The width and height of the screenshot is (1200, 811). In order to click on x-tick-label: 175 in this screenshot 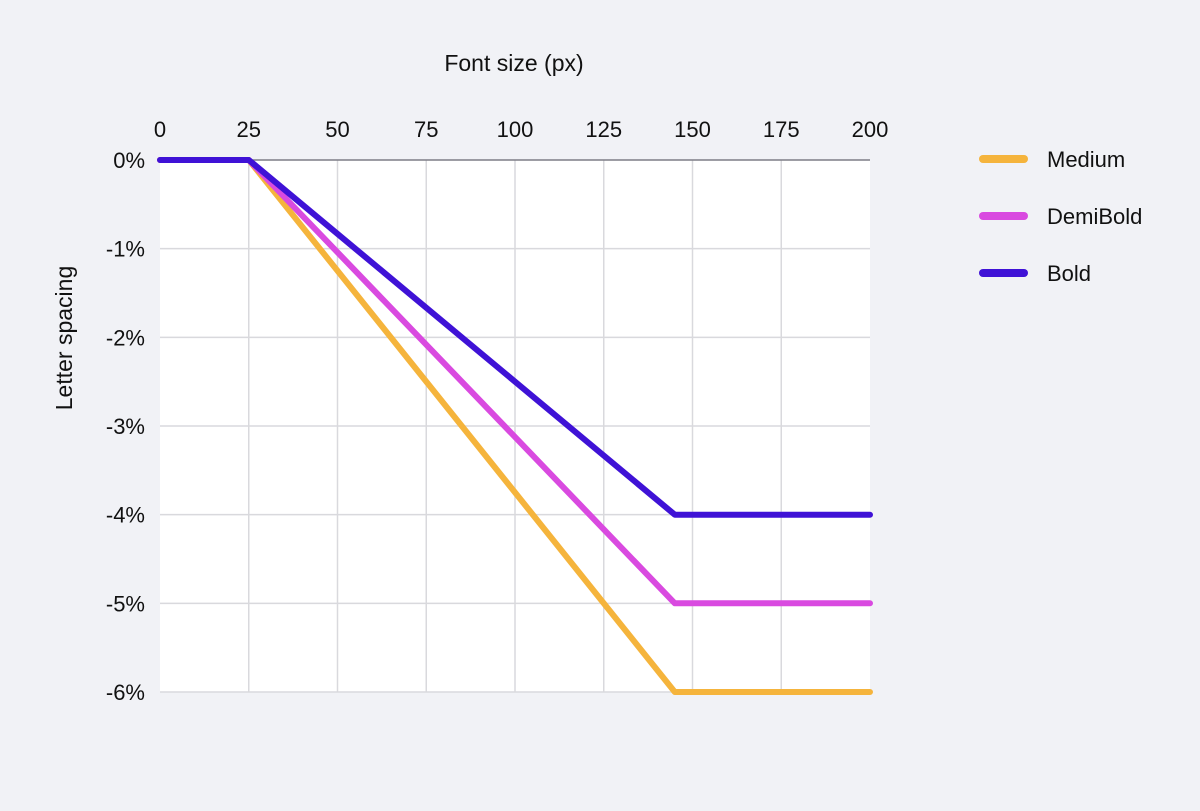, I will do `click(781, 129)`.